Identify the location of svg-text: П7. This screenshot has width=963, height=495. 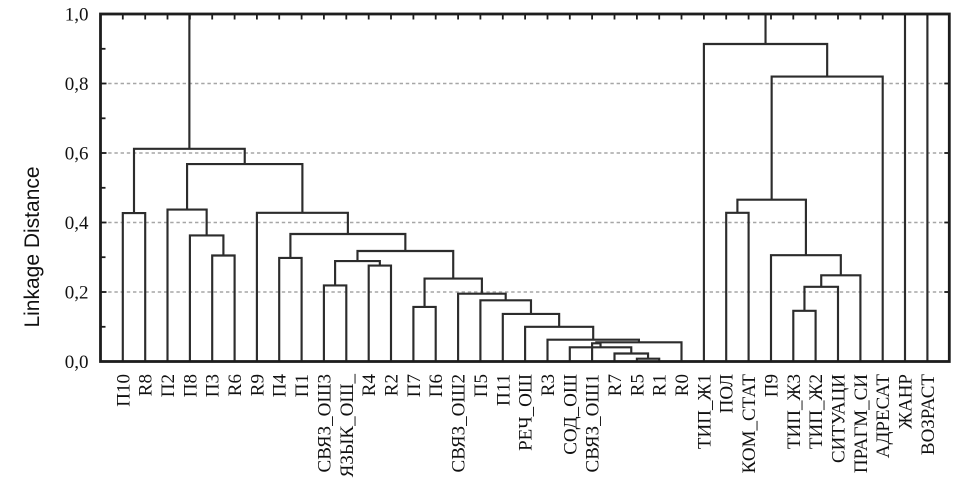
(414, 385).